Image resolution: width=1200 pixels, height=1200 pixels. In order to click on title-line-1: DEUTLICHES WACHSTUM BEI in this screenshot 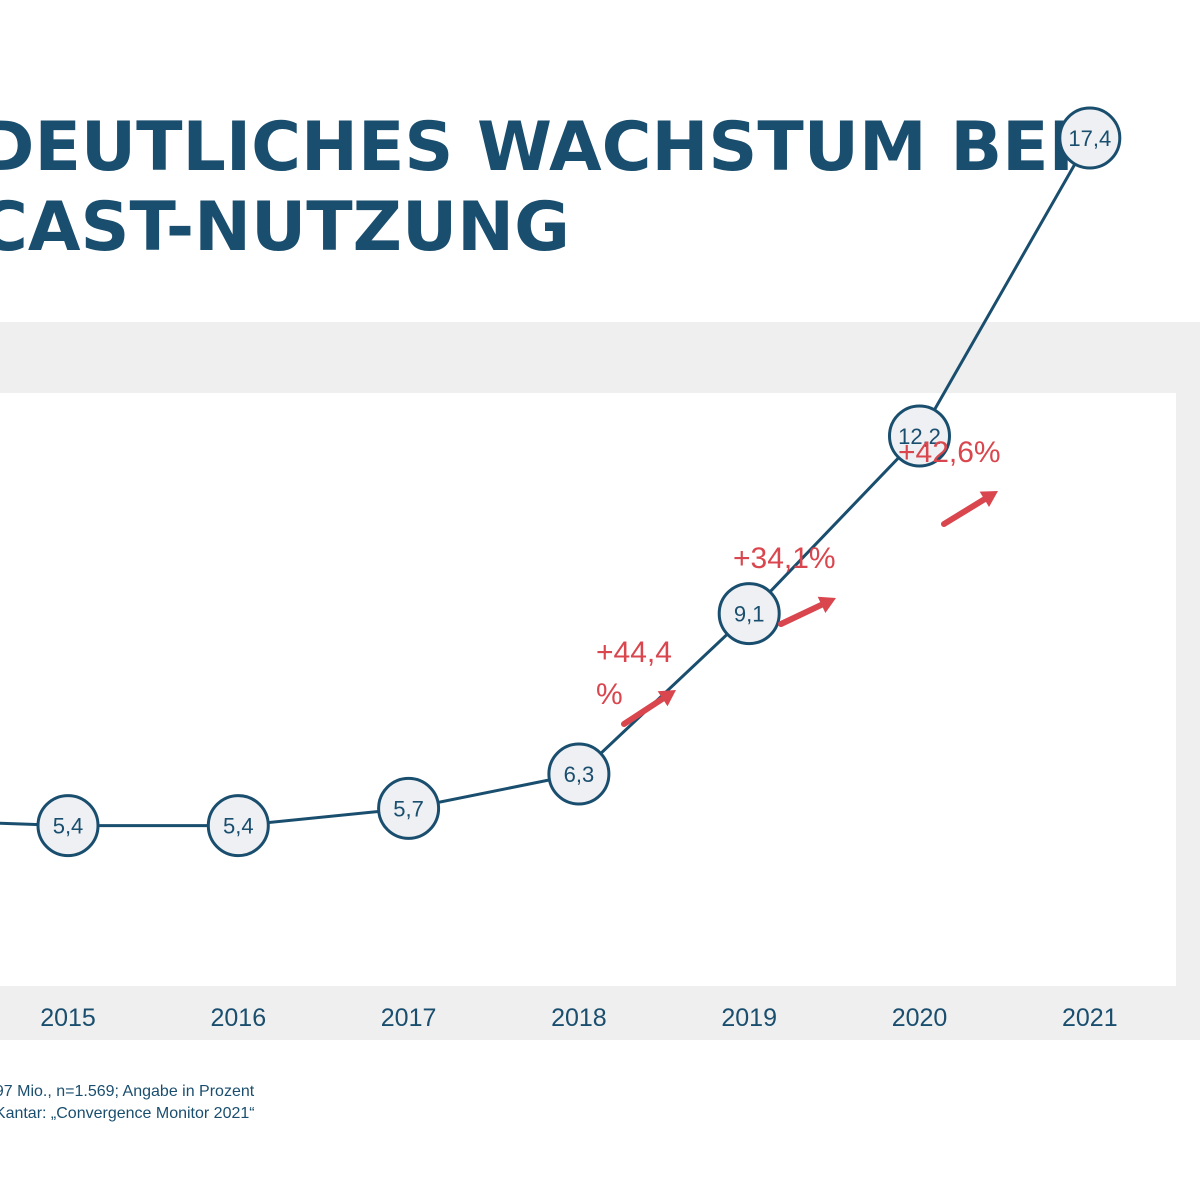, I will do `click(537, 147)`.